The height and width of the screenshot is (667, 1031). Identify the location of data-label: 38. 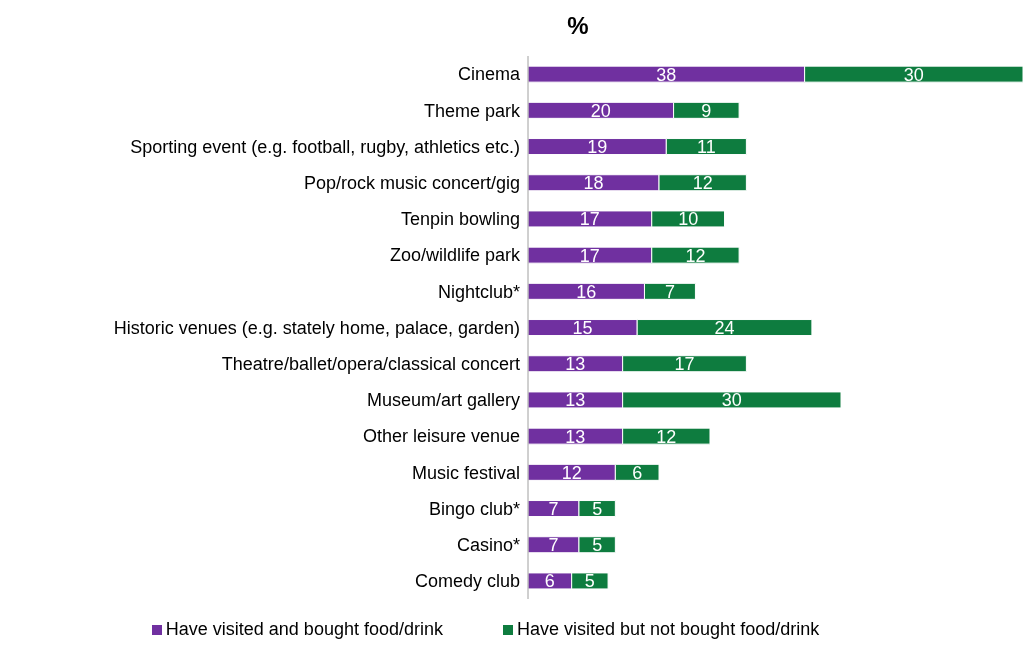
(666, 74).